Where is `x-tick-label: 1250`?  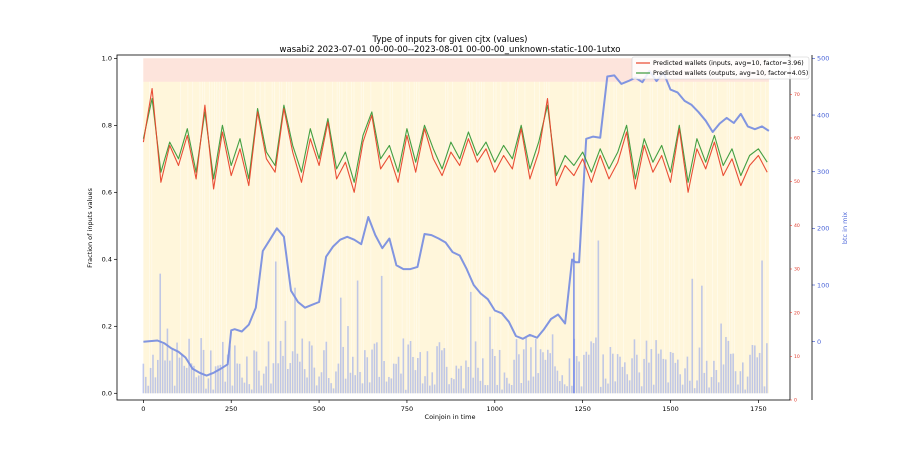
x-tick-label: 1250 is located at coordinates (582, 409).